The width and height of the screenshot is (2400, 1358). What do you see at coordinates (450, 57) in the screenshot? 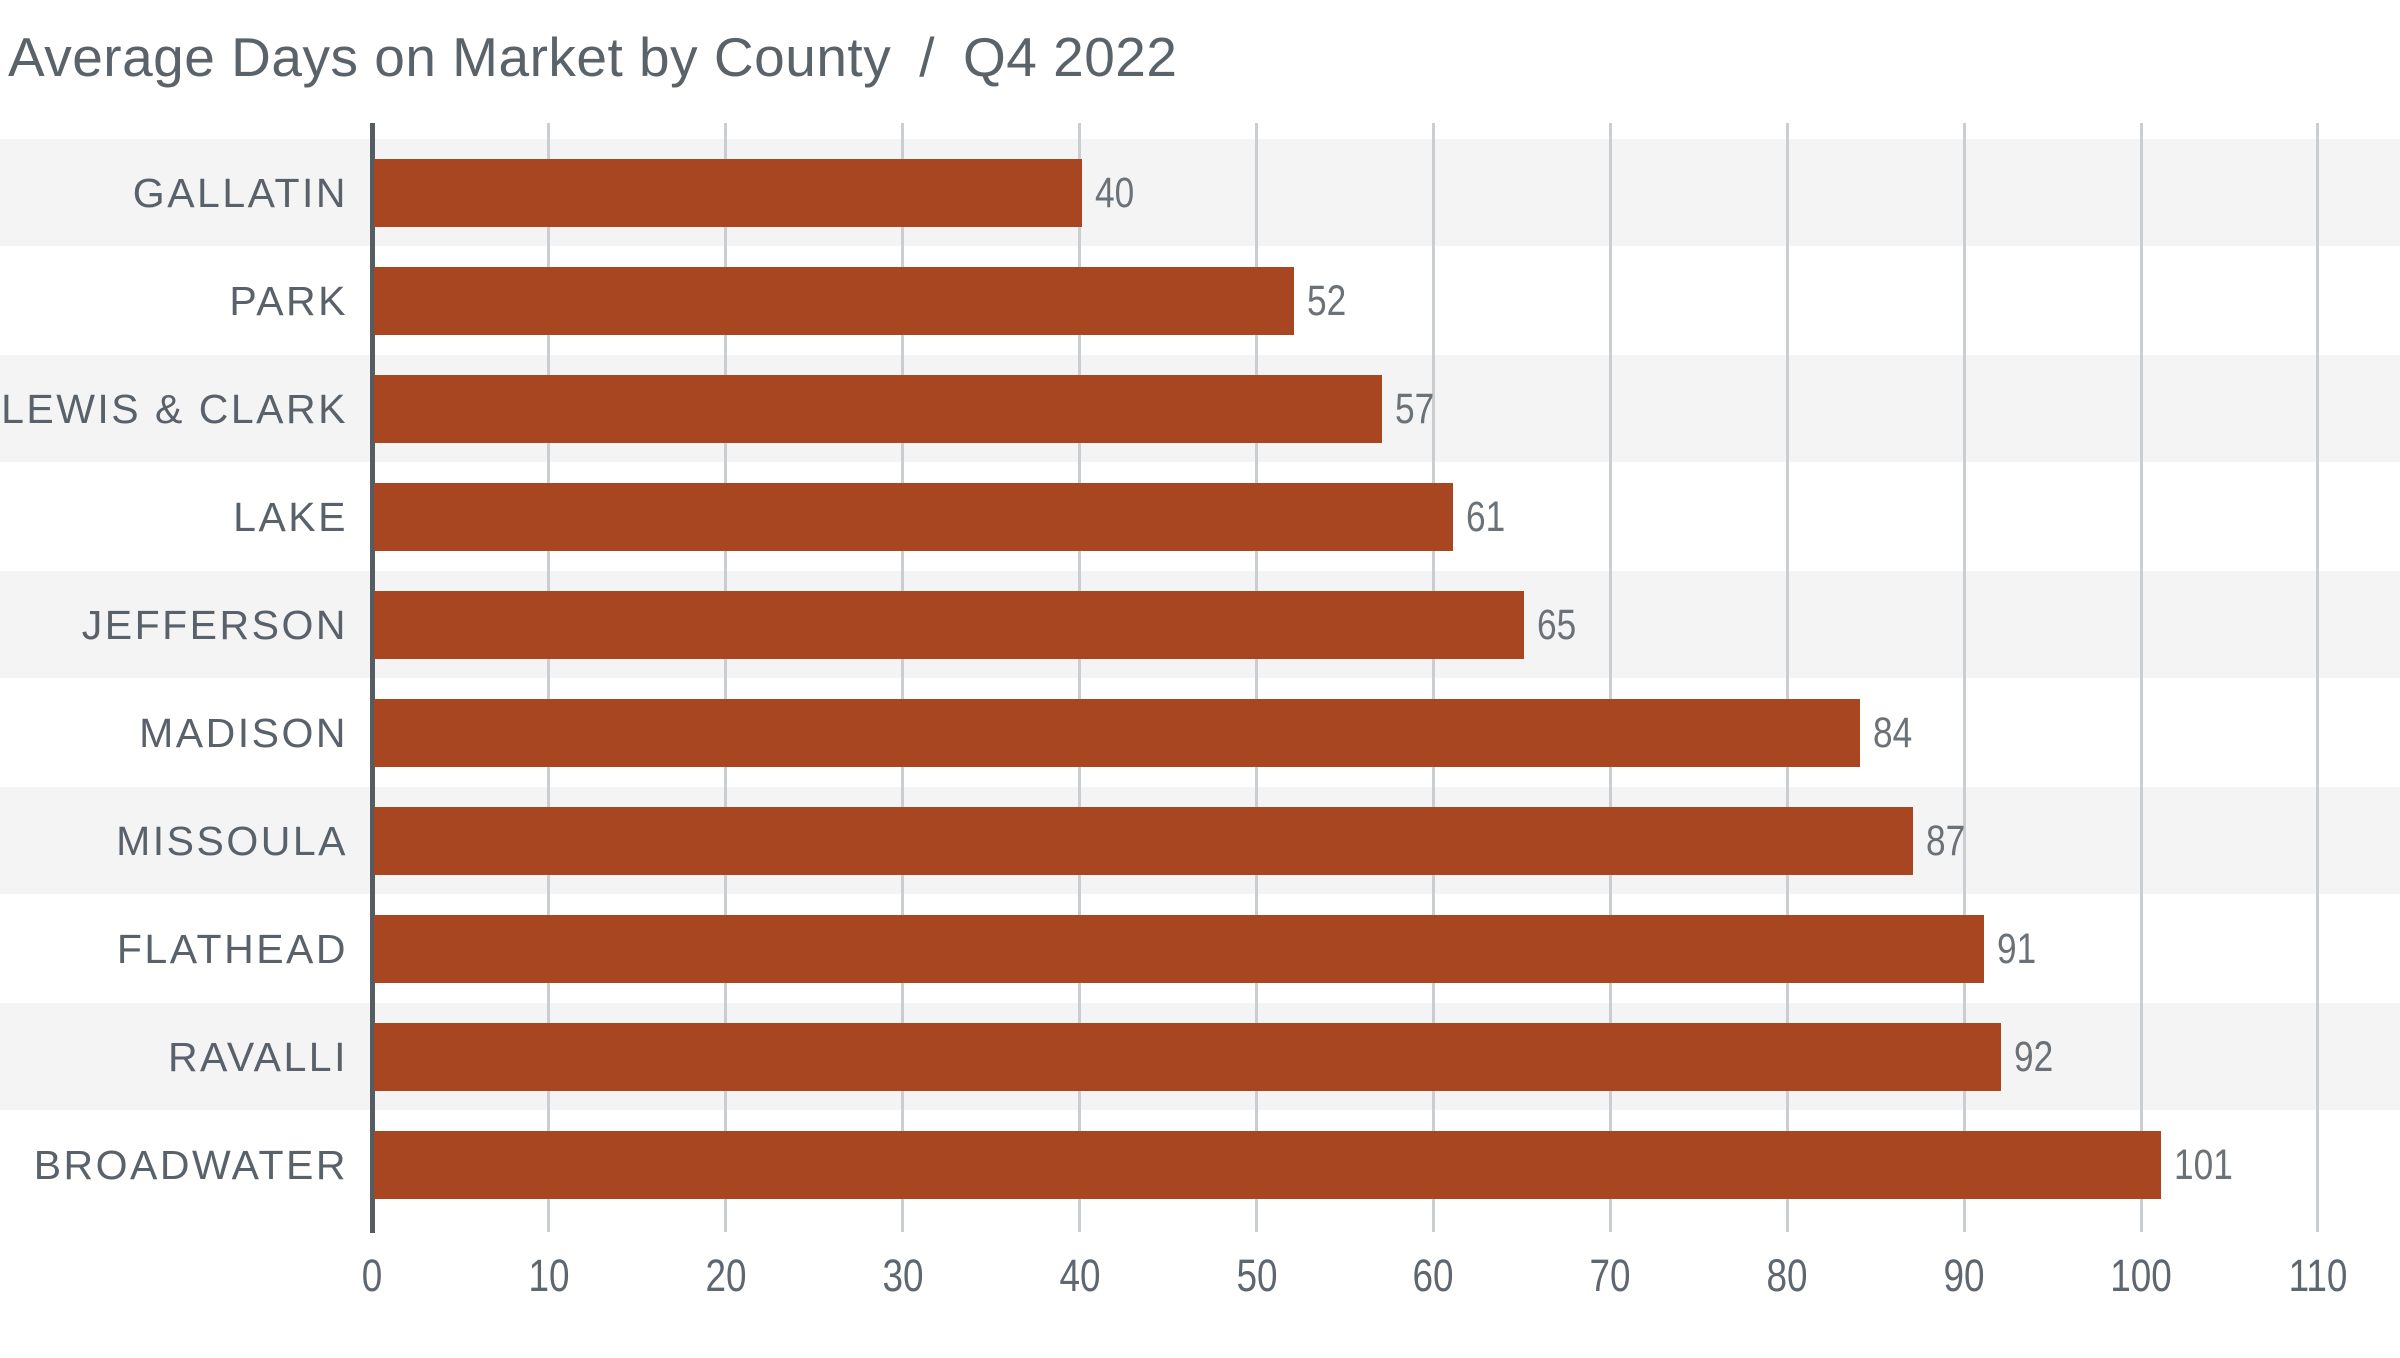
I see `chart-title-main: Average Days on Market by County` at bounding box center [450, 57].